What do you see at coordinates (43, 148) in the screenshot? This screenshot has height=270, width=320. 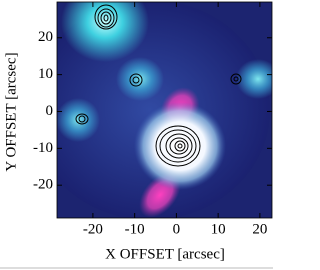 I see `y-tick-label: -10` at bounding box center [43, 148].